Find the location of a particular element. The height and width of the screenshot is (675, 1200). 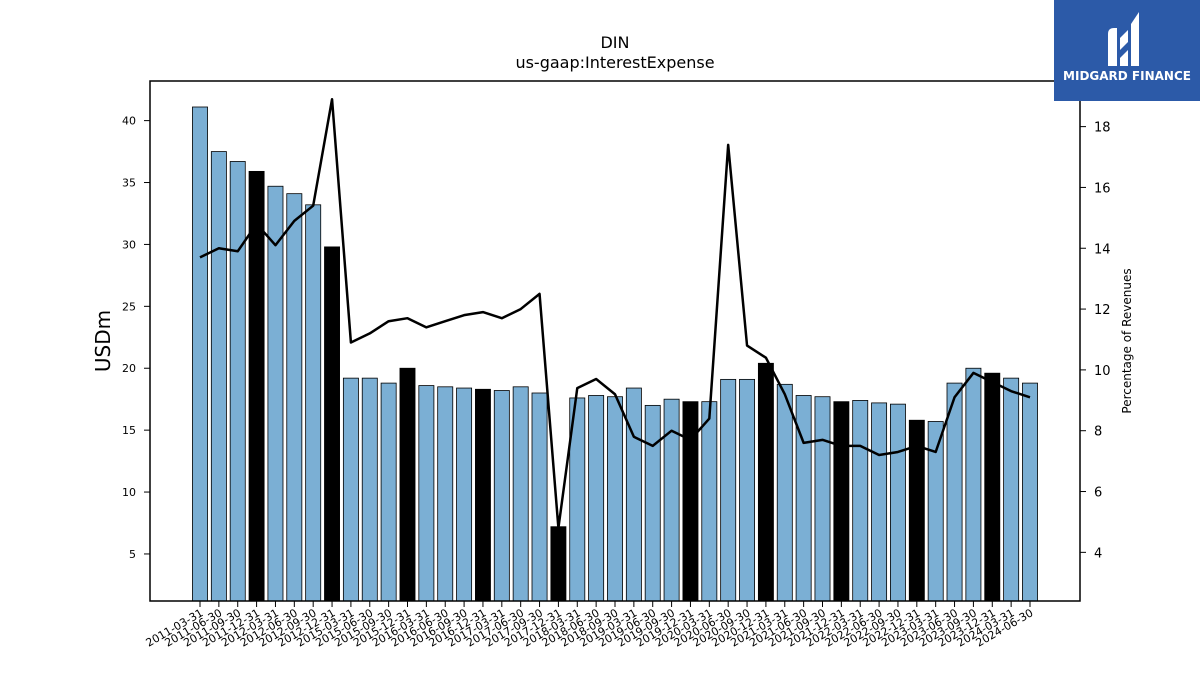

y2-axis-label: Percentage of Revenues is located at coordinates (1127, 340).